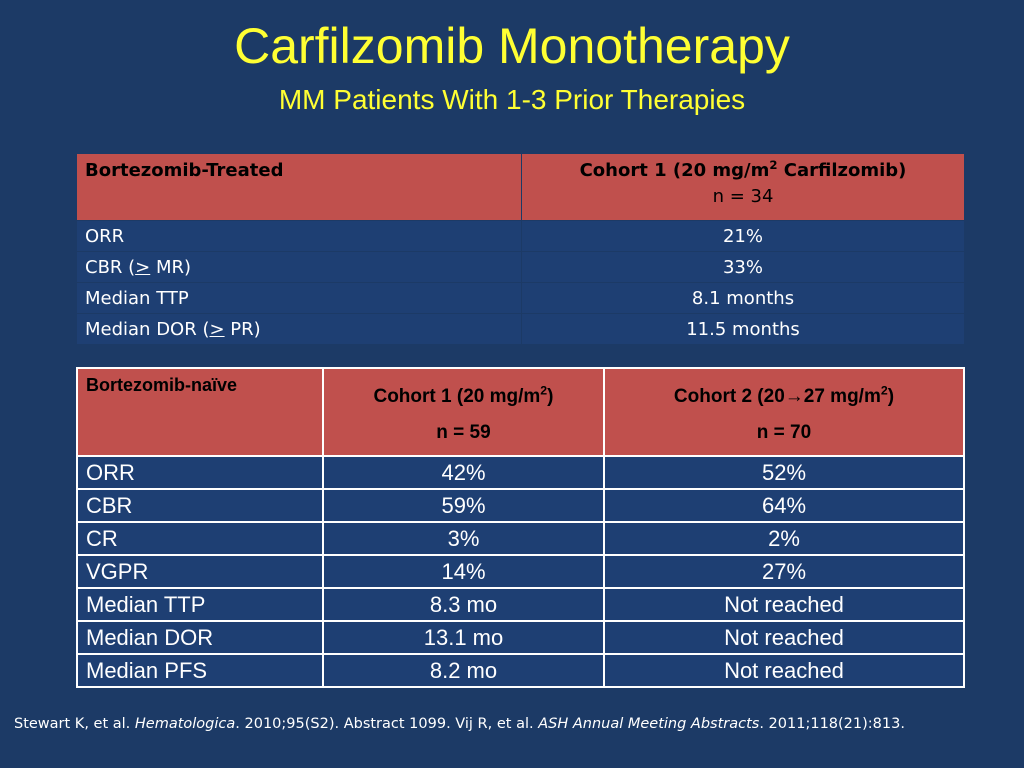 The image size is (1024, 768). I want to click on cohort2-value: 64%, so click(784, 505).